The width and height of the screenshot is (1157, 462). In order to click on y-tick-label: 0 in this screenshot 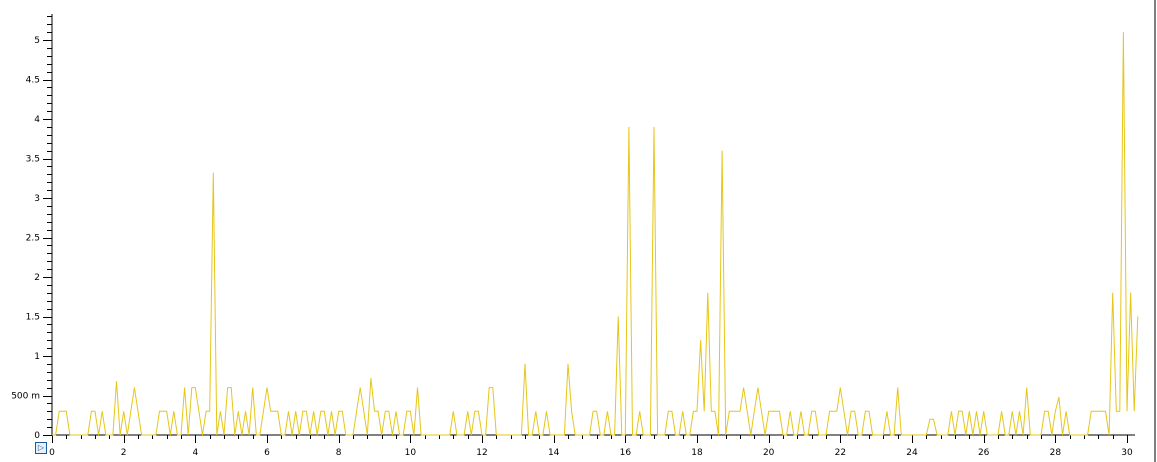, I will do `click(37, 436)`.